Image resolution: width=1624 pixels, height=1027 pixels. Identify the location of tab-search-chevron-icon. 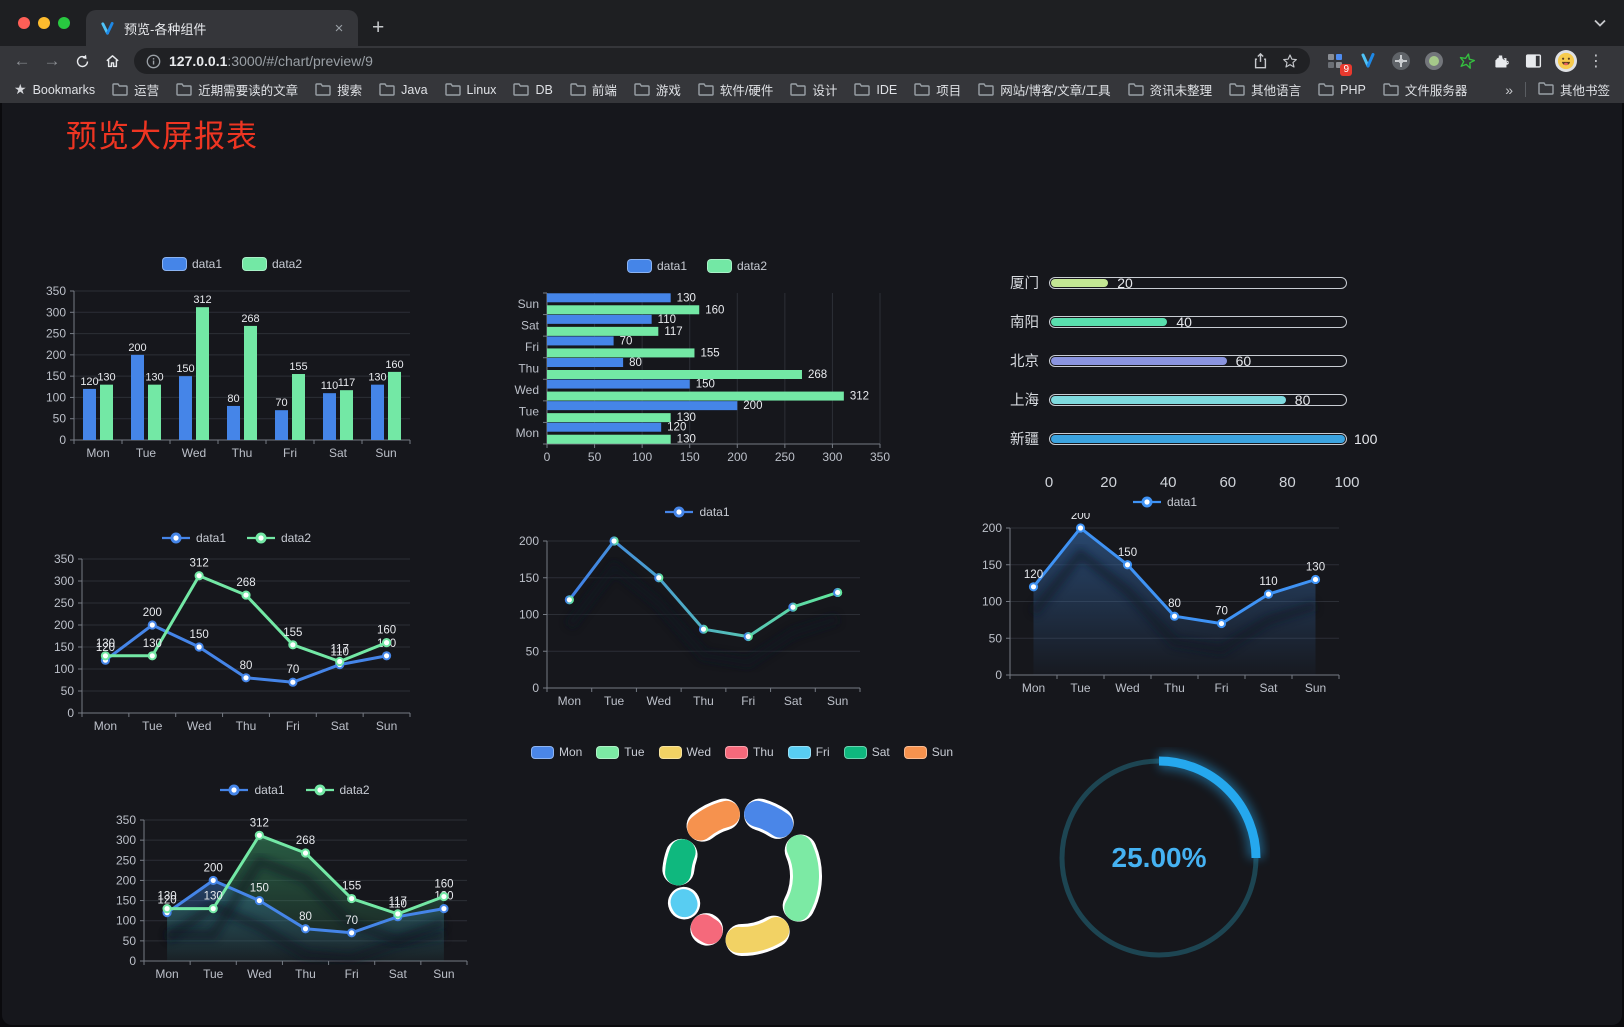
(1600, 23).